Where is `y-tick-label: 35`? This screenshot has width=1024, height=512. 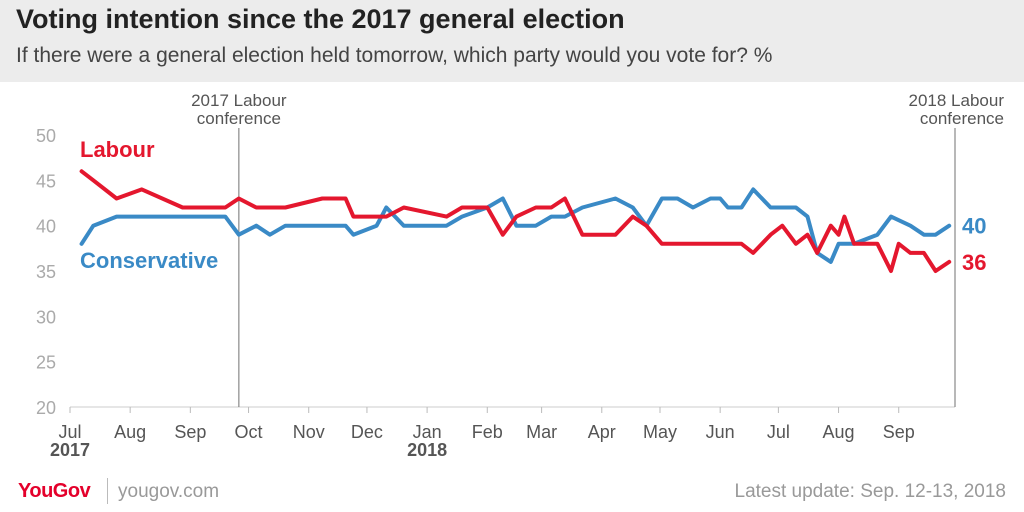 y-tick-label: 35 is located at coordinates (46, 272).